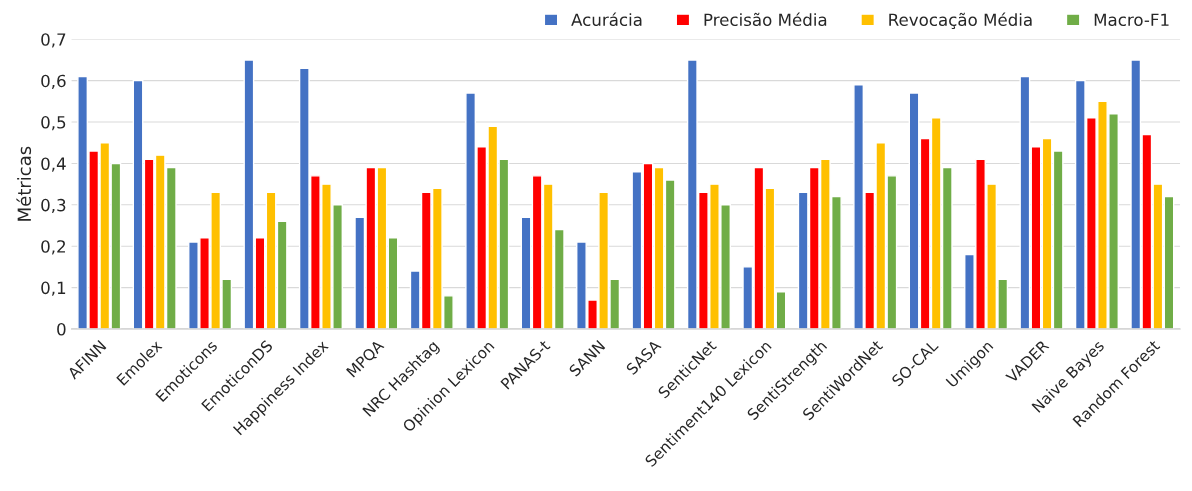 This screenshot has height=491, width=1192. What do you see at coordinates (960, 21) in the screenshot?
I see `legend-label: Revocação Média` at bounding box center [960, 21].